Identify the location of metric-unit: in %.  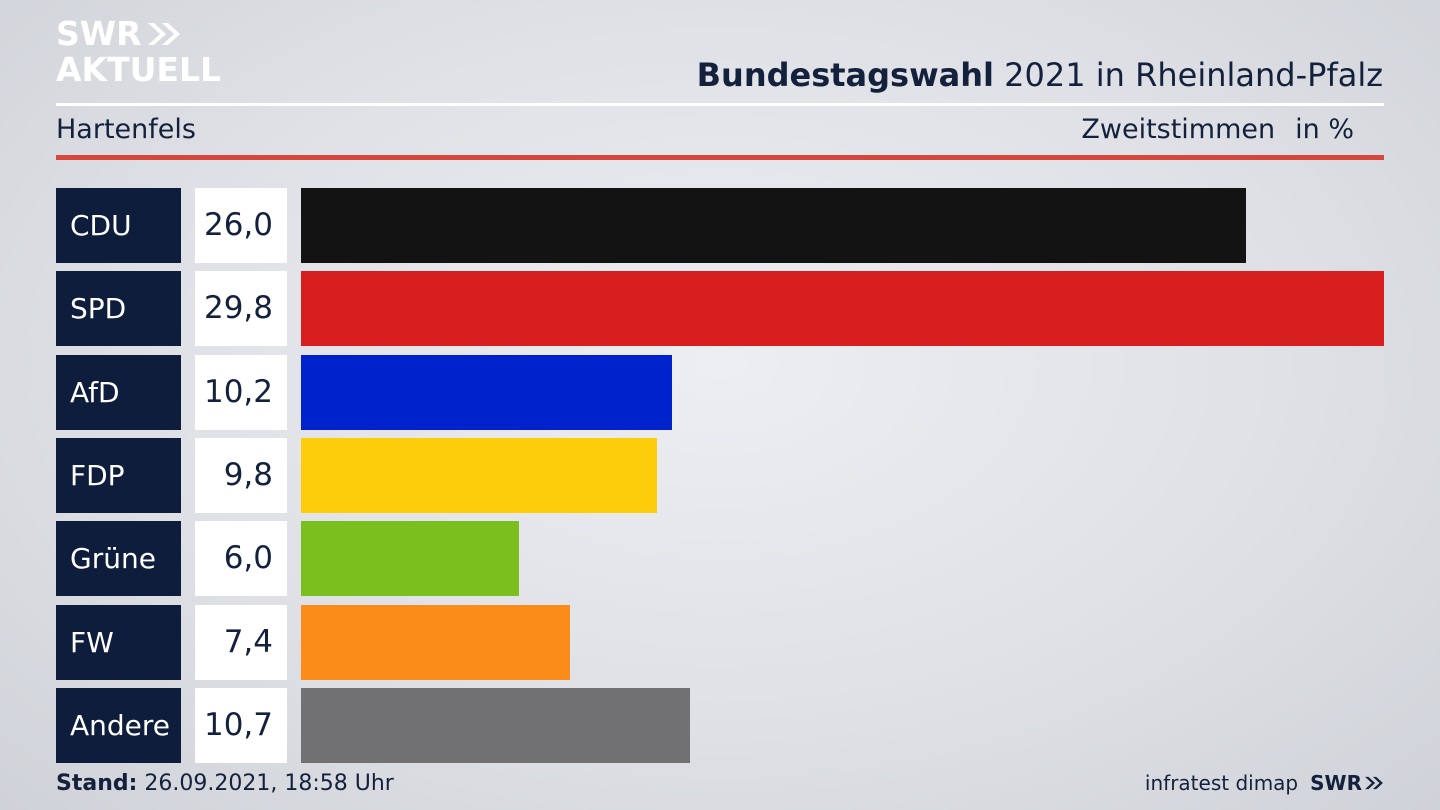
(1324, 129).